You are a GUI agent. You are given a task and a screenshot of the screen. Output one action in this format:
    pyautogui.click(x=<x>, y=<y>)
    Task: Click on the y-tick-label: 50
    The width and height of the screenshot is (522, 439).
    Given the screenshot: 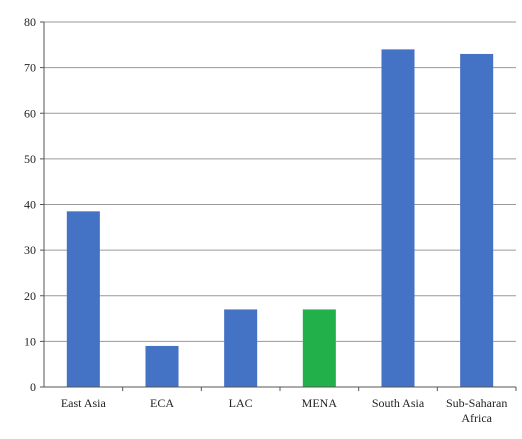 What is the action you would take?
    pyautogui.click(x=30, y=159)
    